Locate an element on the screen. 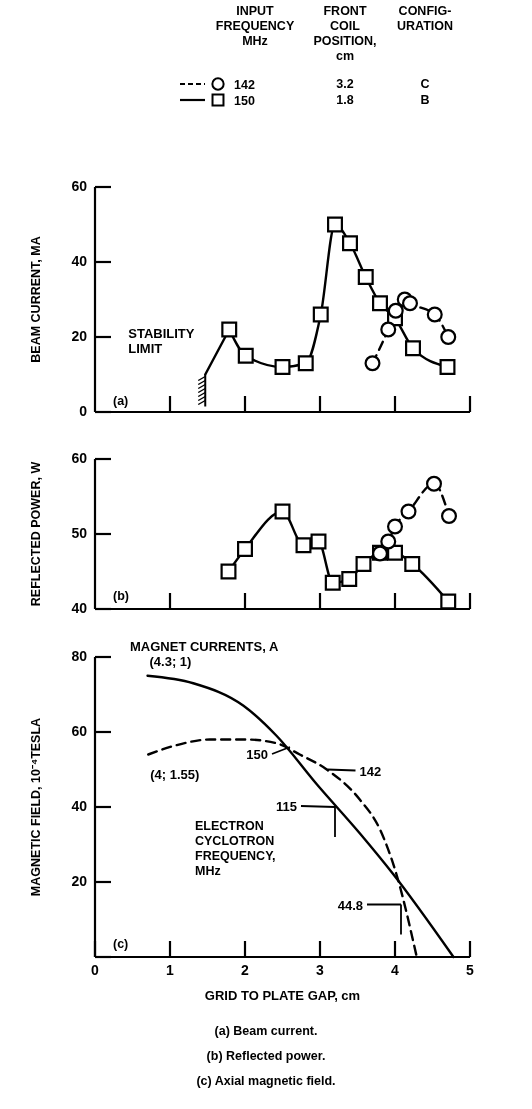  legend-label: 142 is located at coordinates (244, 85).